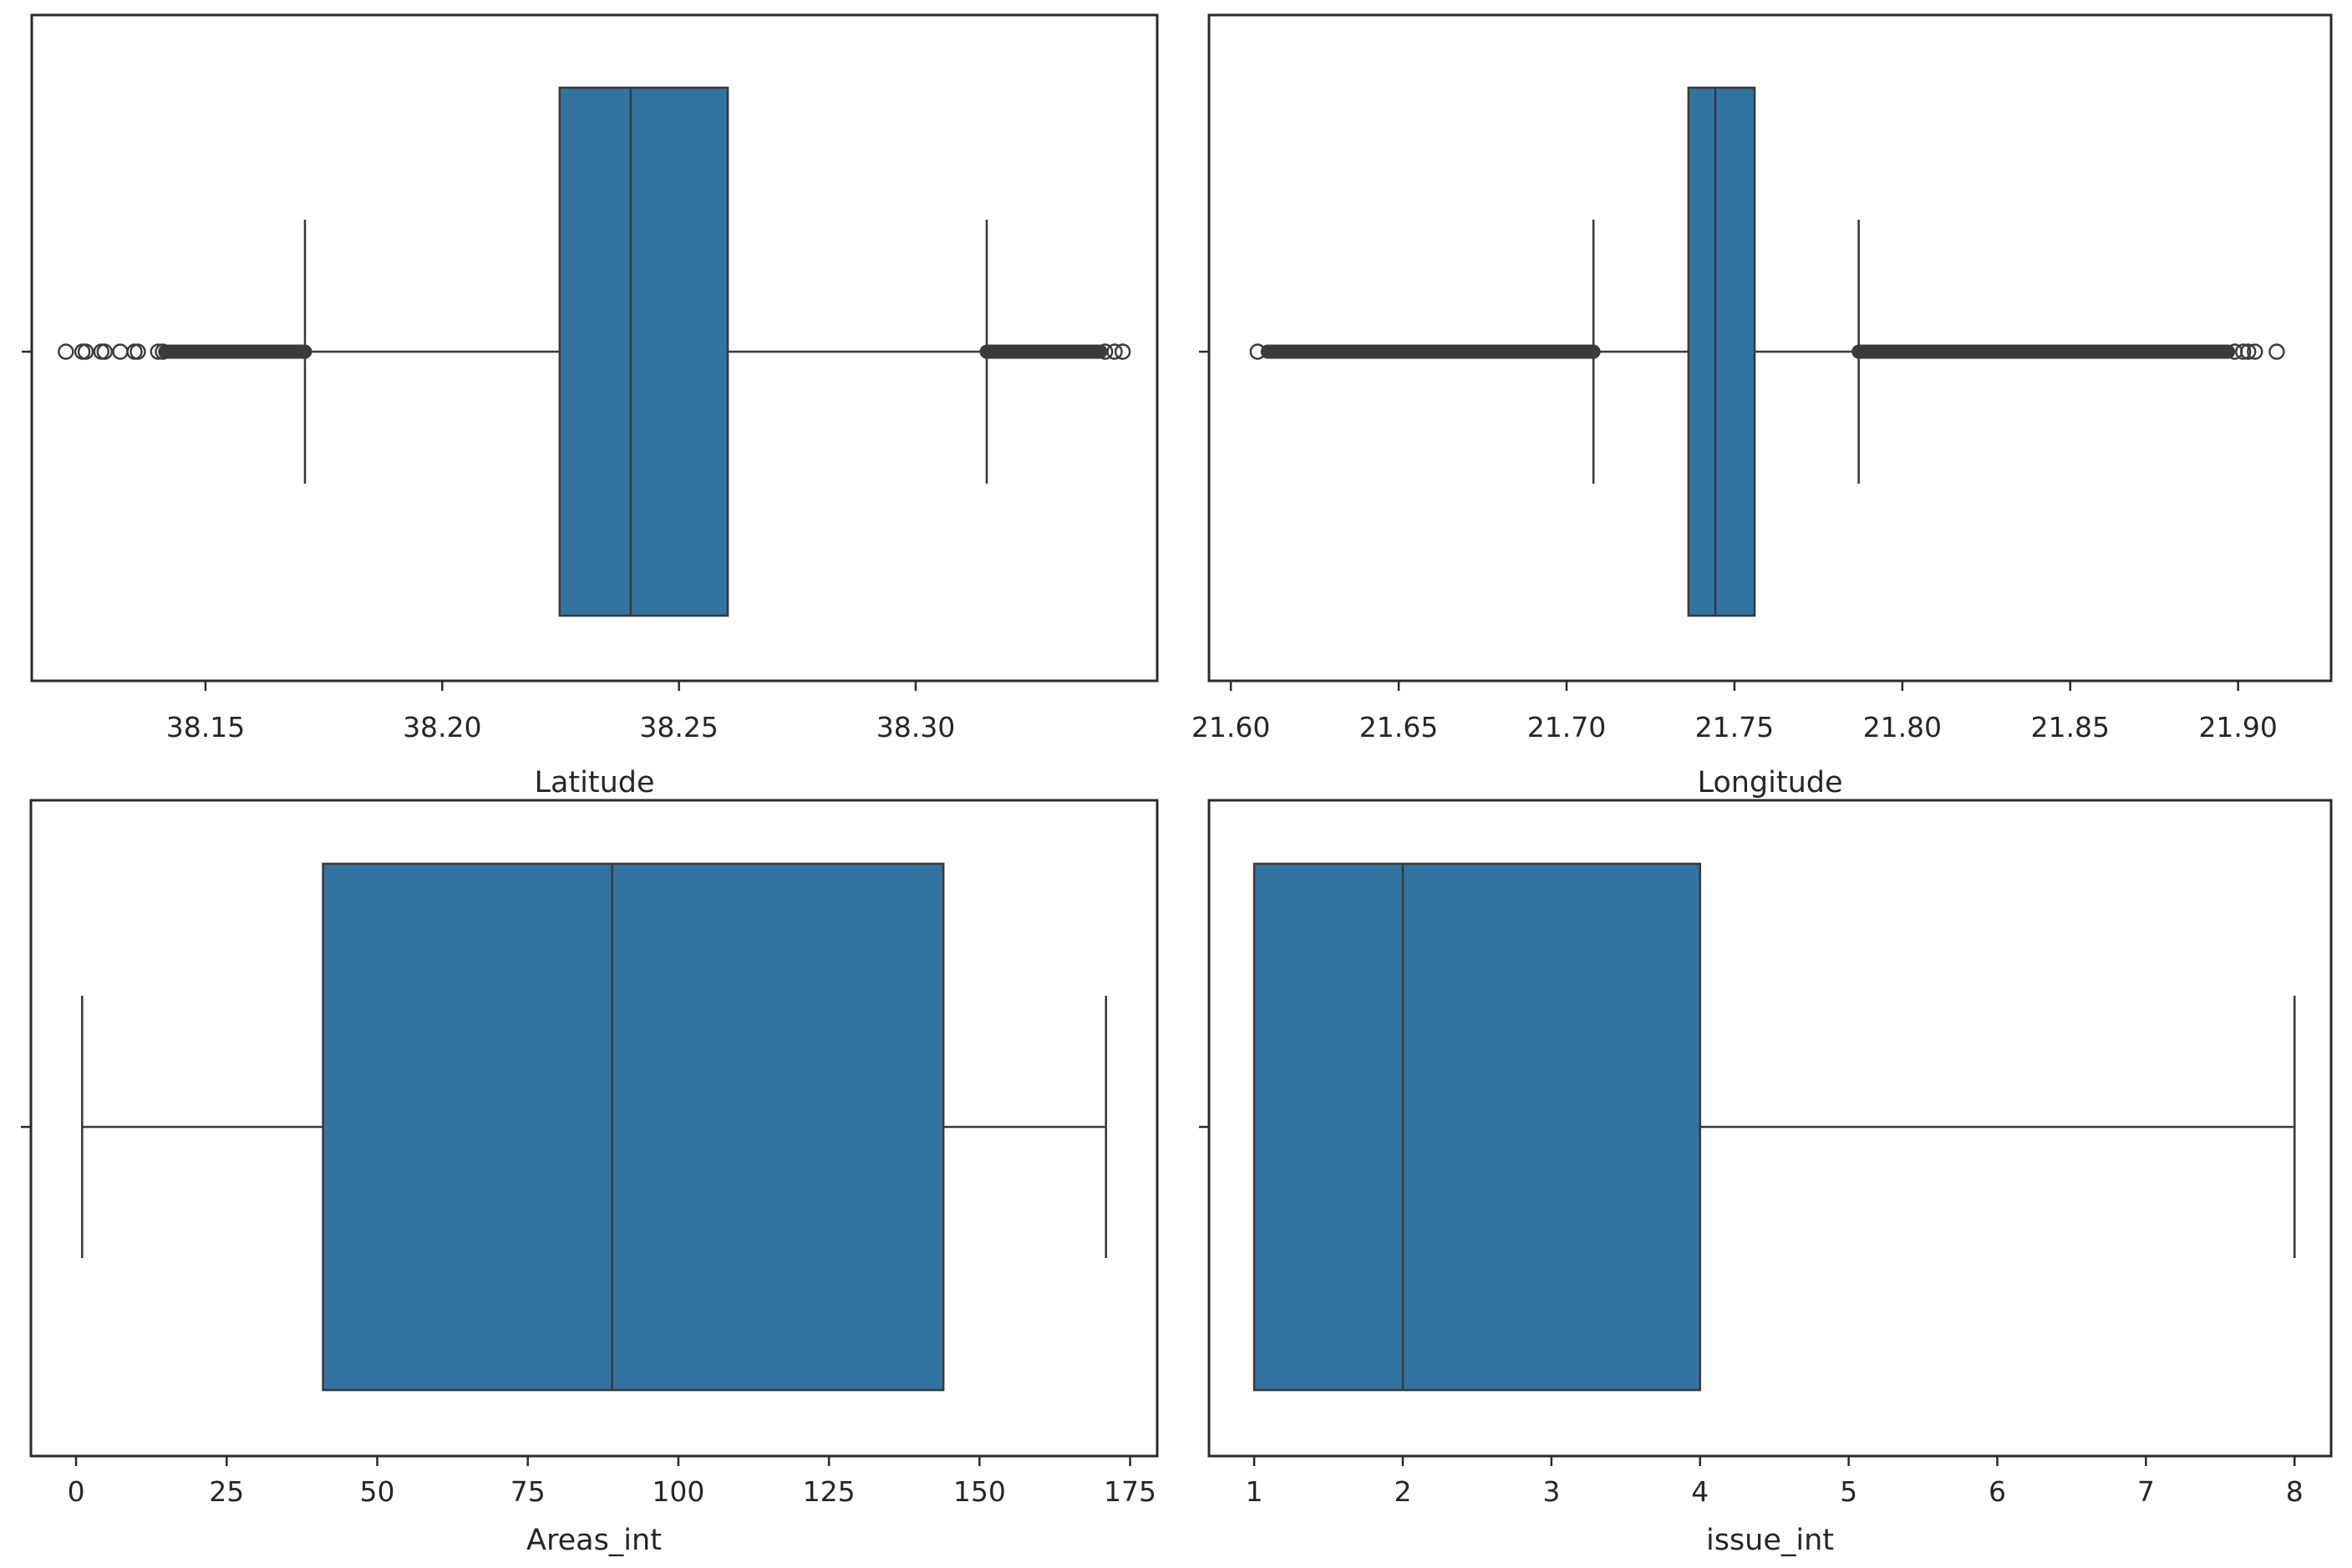  Describe the element at coordinates (1848, 1491) in the screenshot. I see `x-tick-label: 5` at that location.